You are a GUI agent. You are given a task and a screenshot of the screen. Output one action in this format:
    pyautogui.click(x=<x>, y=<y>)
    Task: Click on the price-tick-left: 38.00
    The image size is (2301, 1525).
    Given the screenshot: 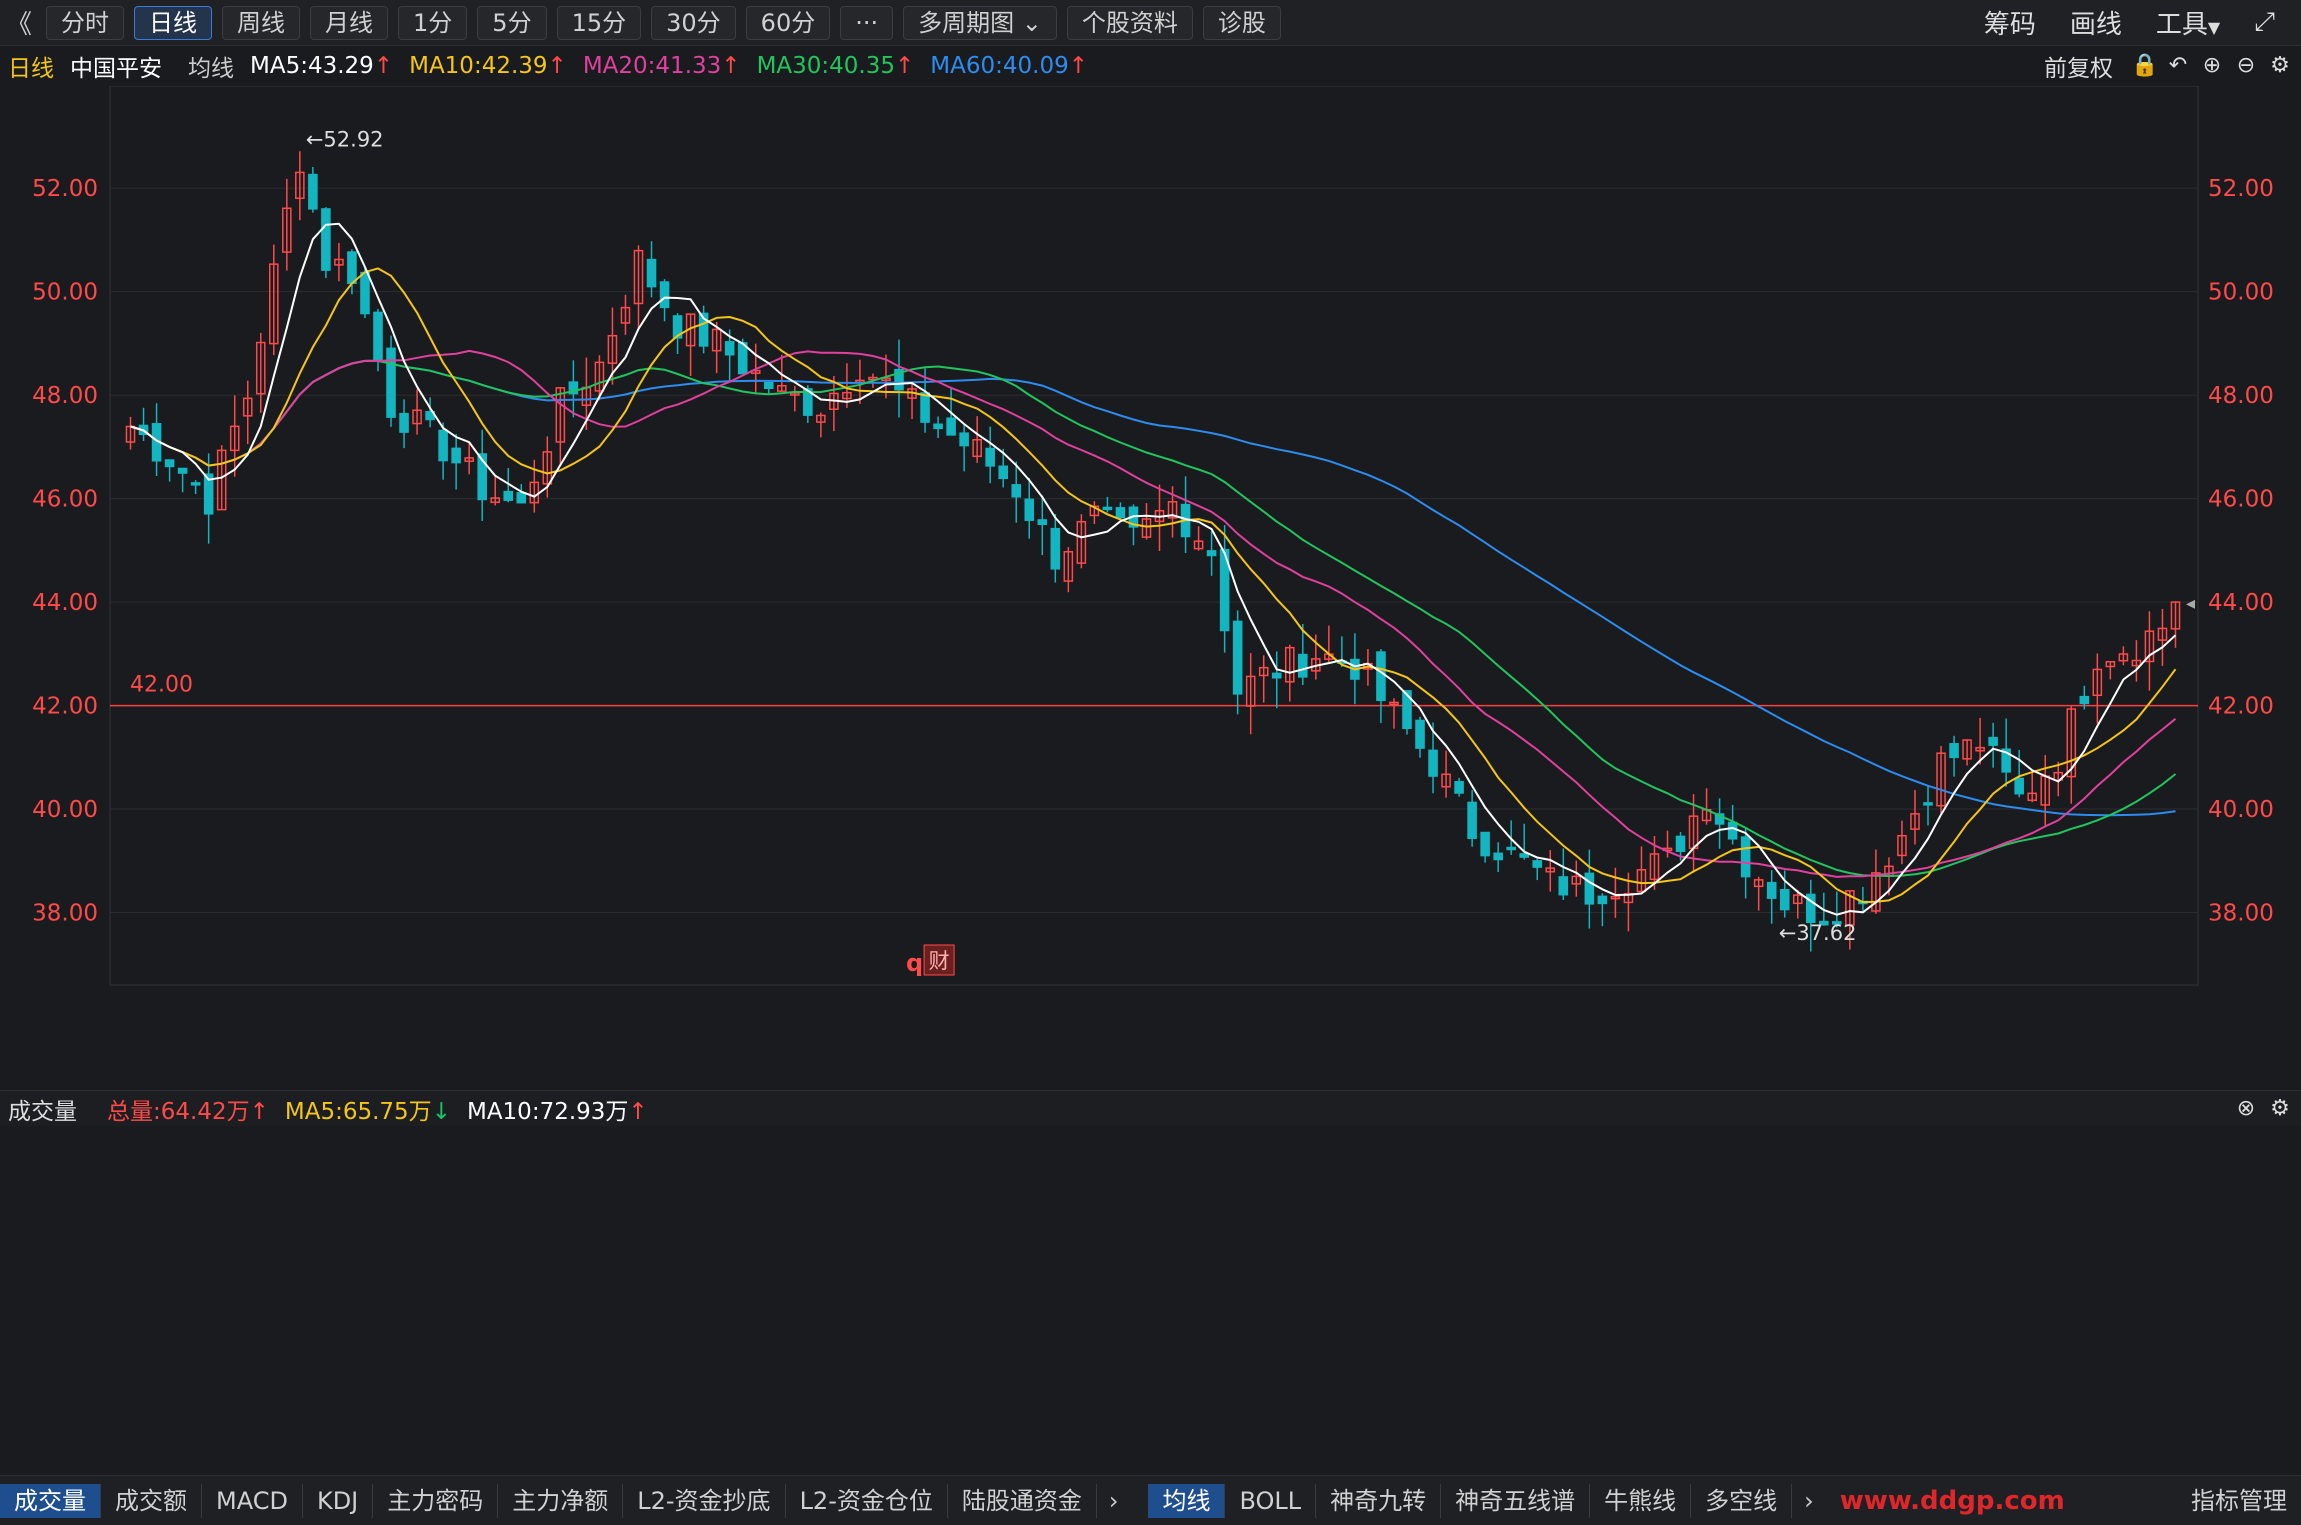 What is the action you would take?
    pyautogui.click(x=65, y=914)
    